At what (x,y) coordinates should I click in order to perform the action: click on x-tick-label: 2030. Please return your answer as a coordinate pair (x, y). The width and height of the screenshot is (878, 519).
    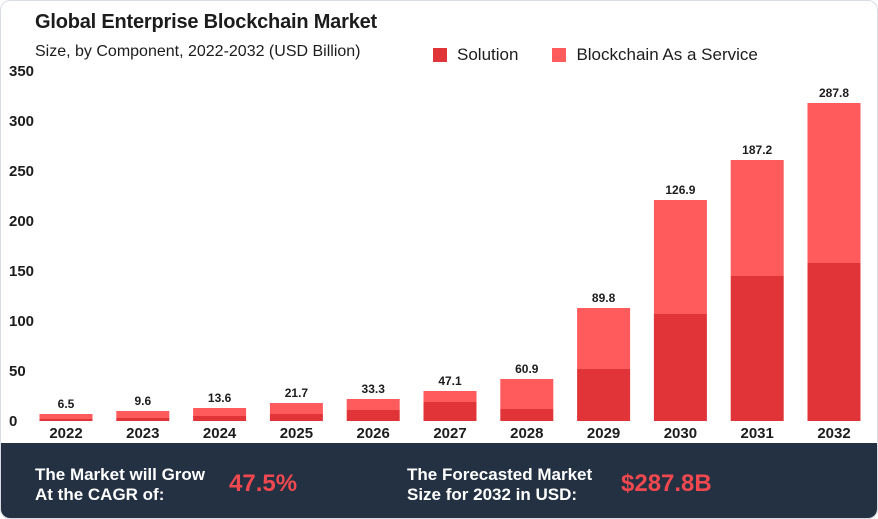
    Looking at the image, I should click on (680, 433).